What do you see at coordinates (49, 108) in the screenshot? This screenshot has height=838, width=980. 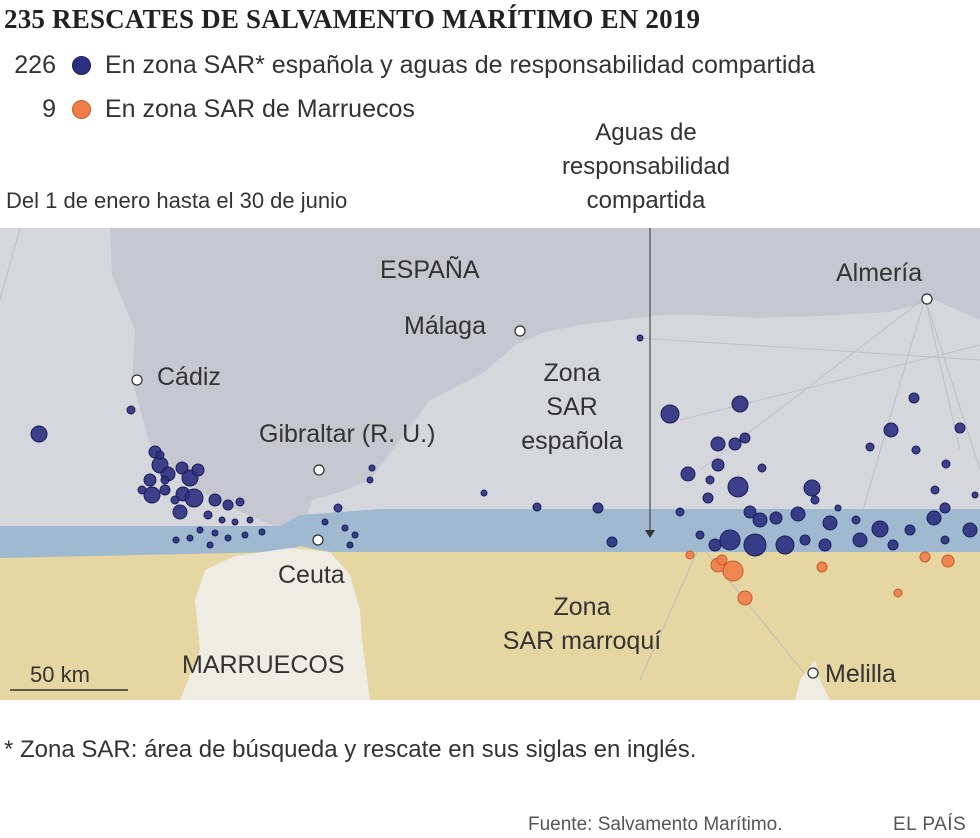 I see `legend-count-morocco: 9` at bounding box center [49, 108].